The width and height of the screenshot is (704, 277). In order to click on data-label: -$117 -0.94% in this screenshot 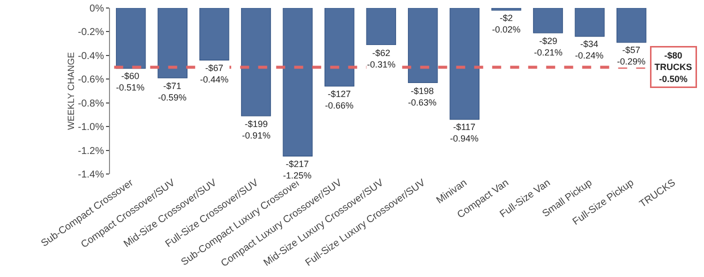, I will do `click(464, 133)`.